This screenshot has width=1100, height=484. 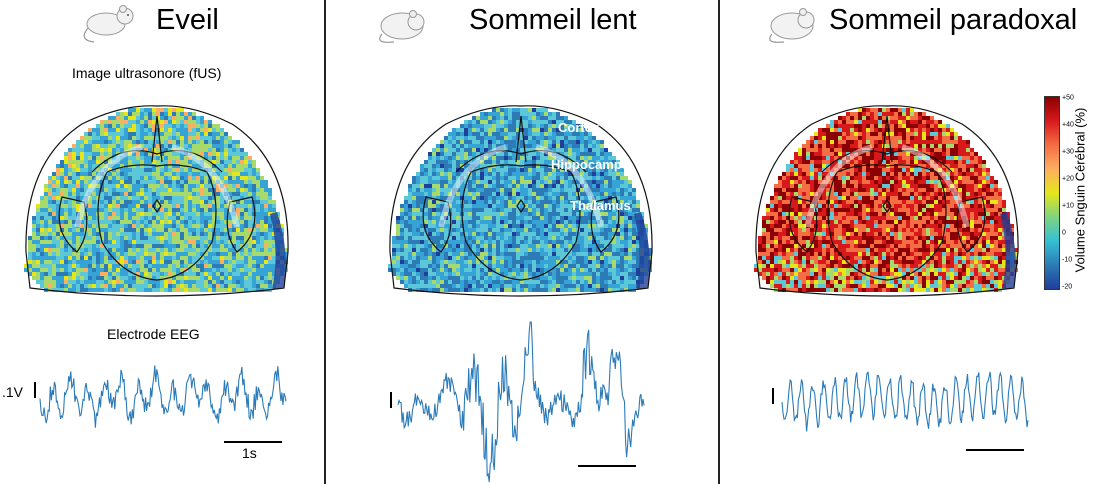 I want to click on time-scale-bar-sommeil-lent, so click(x=607, y=466).